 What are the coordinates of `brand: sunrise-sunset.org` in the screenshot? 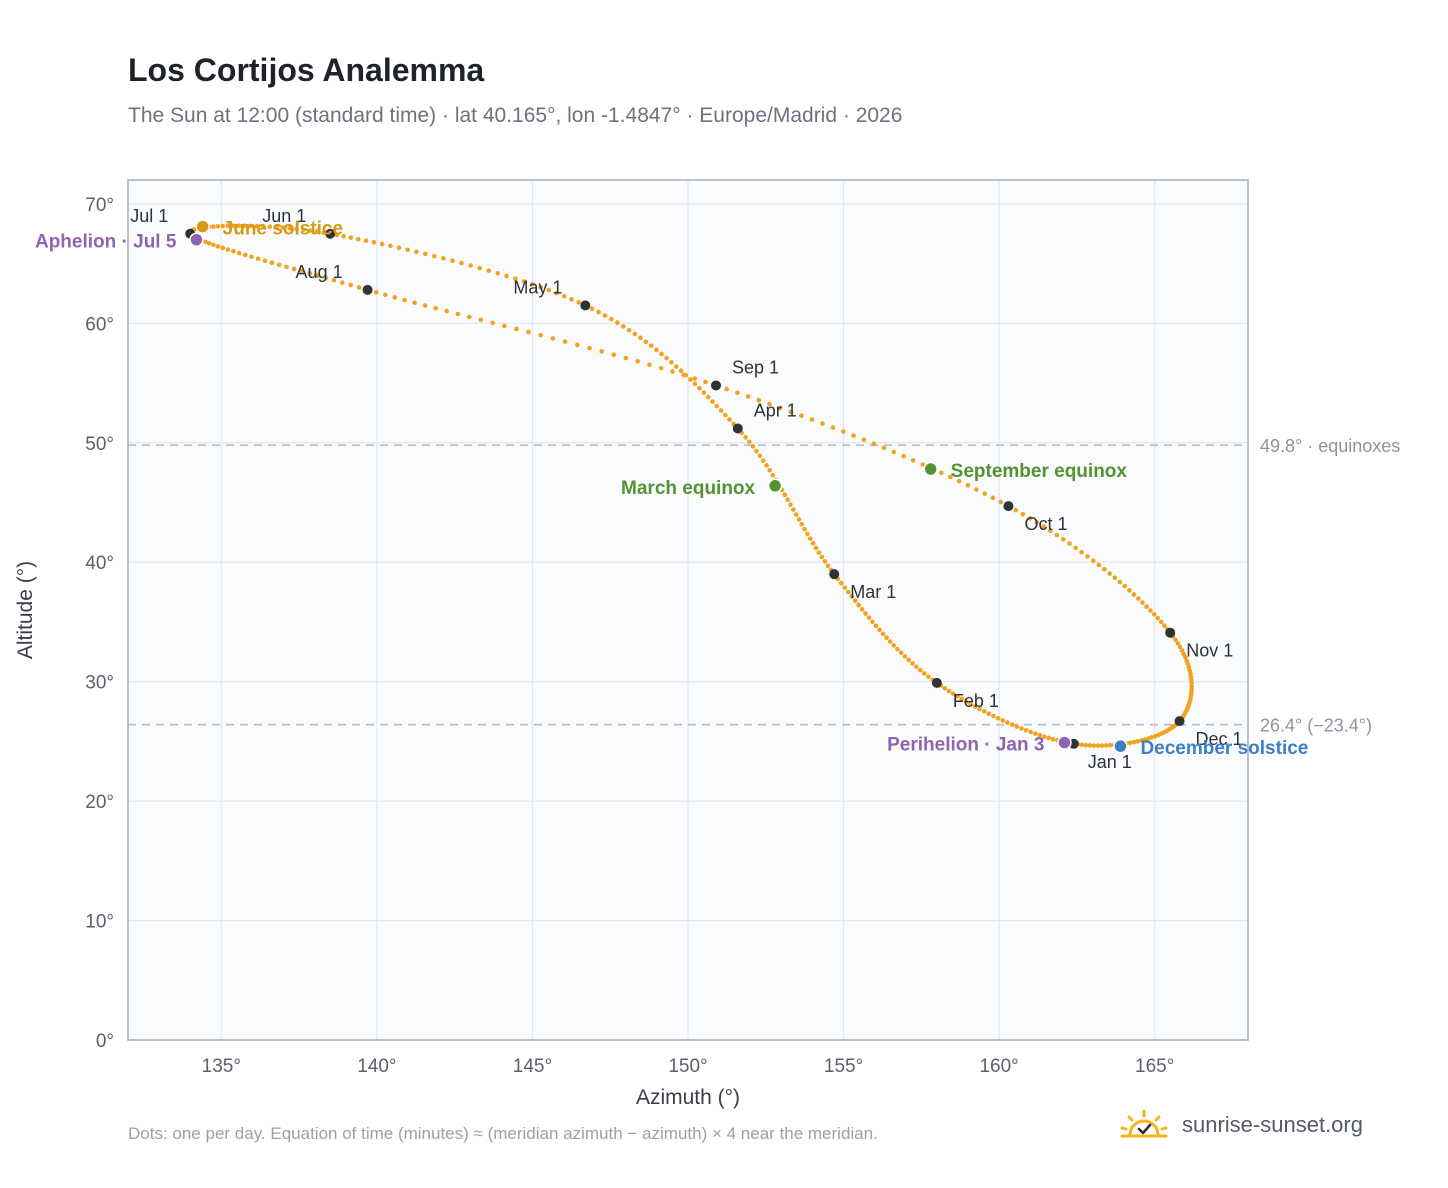 It's located at (1240, 1125).